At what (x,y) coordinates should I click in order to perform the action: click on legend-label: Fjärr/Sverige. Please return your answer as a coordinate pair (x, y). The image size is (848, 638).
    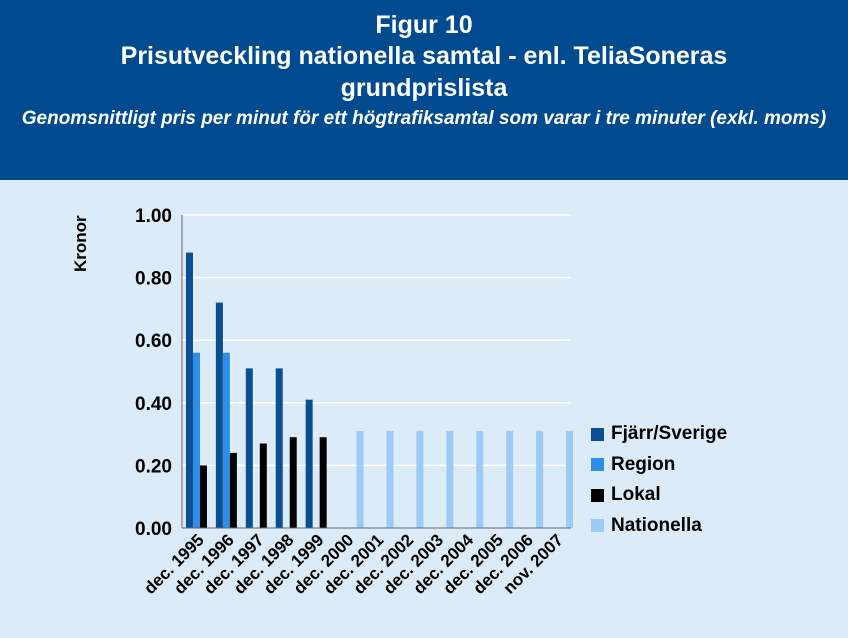
    Looking at the image, I should click on (669, 434).